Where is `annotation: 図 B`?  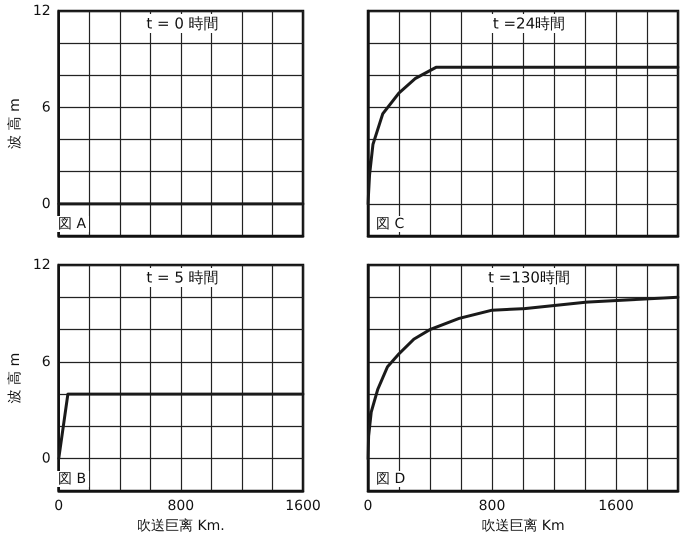 annotation: 図 B is located at coordinates (72, 479).